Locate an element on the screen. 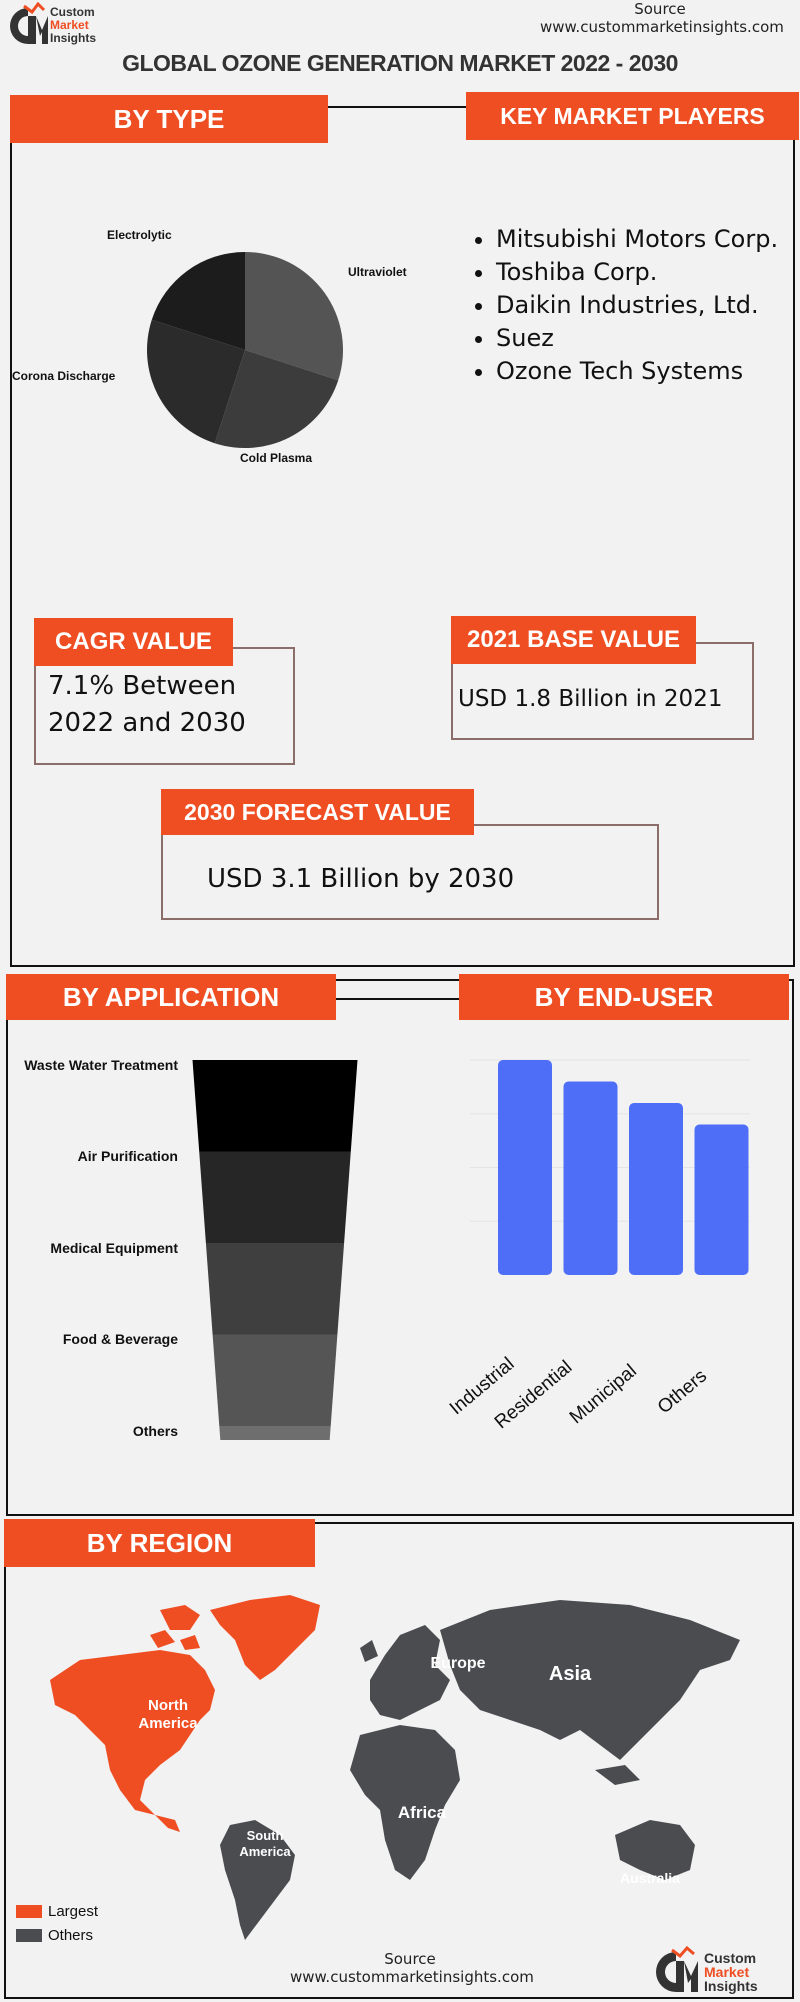 This screenshot has width=800, height=2002. legend-label: Others is located at coordinates (71, 1935).